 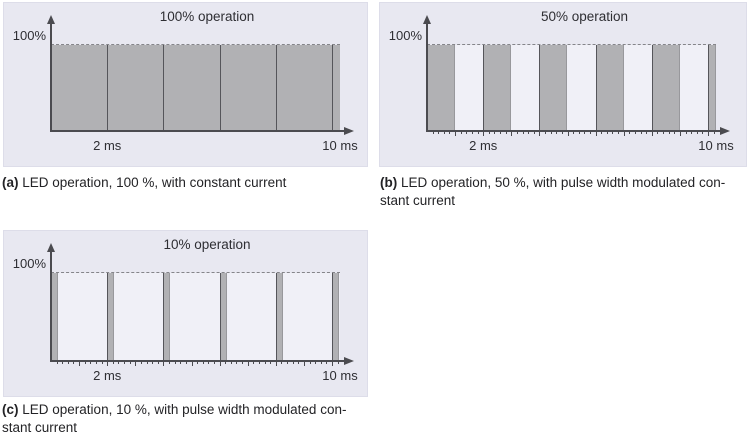 What do you see at coordinates (10, 182) in the screenshot?
I see `caption-tag: (a)` at bounding box center [10, 182].